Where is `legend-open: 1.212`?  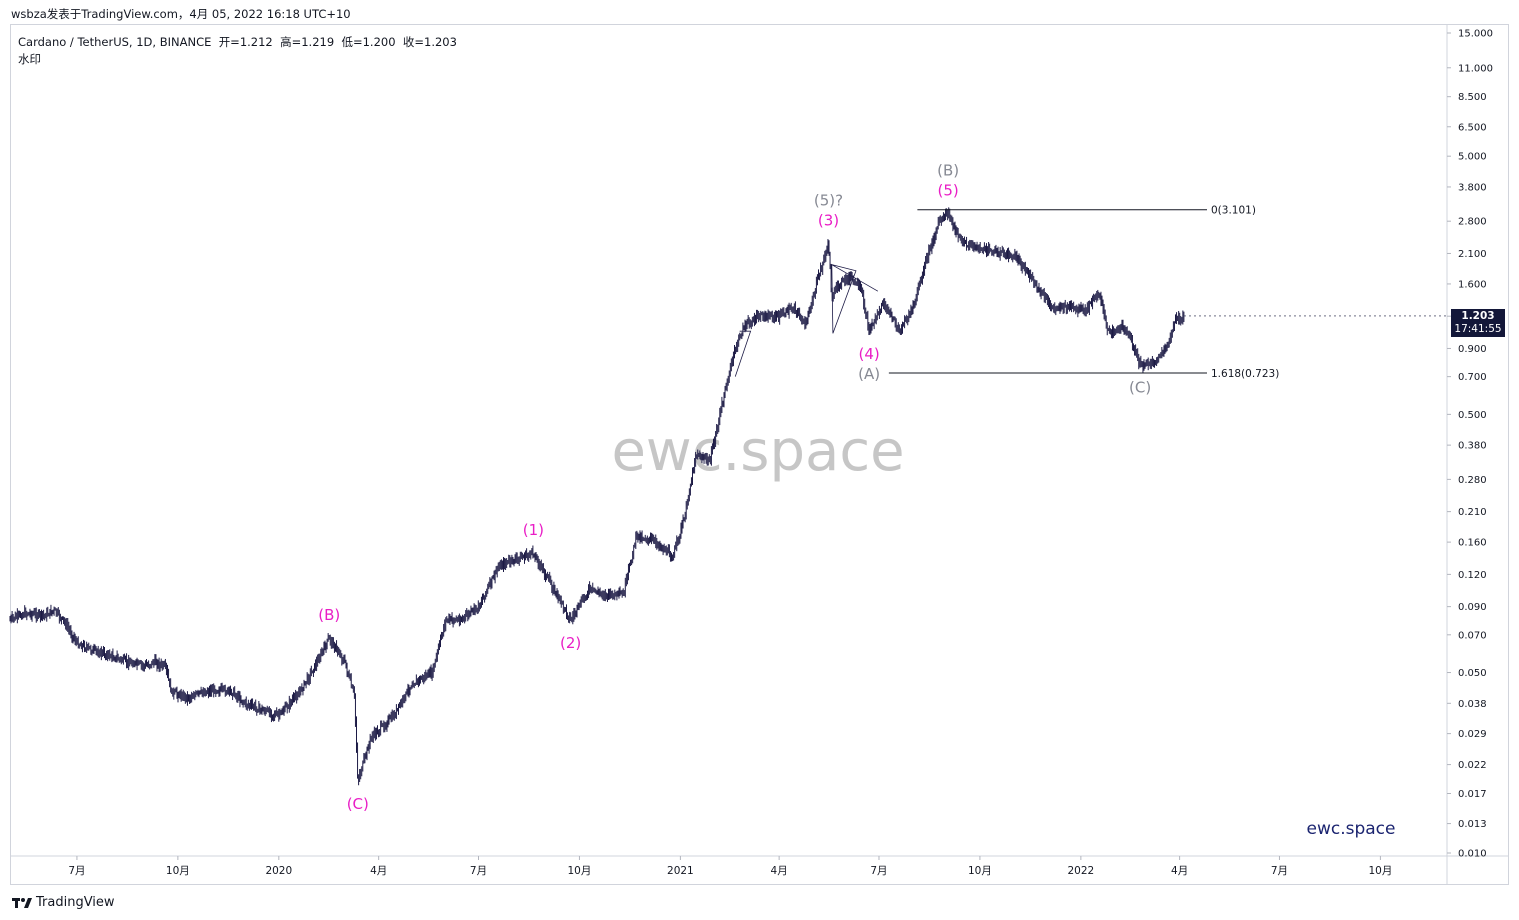 legend-open: 1.212 is located at coordinates (256, 42).